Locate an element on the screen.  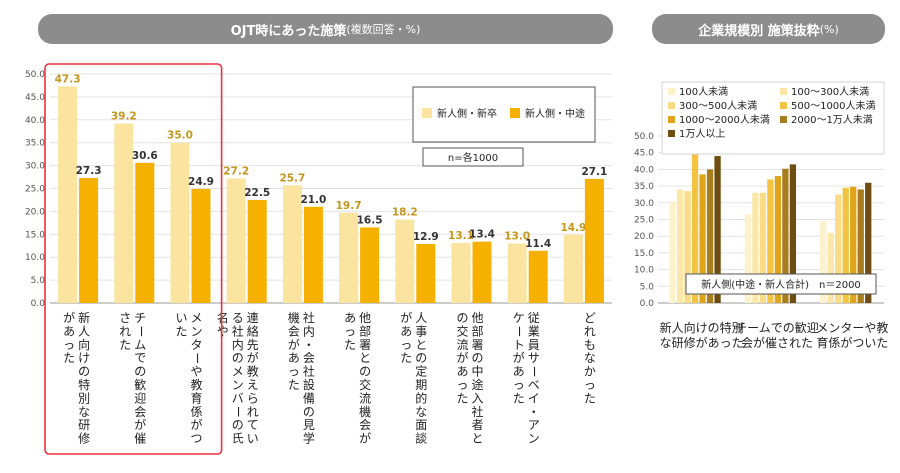
category-char: ら is located at coordinates (253, 398).